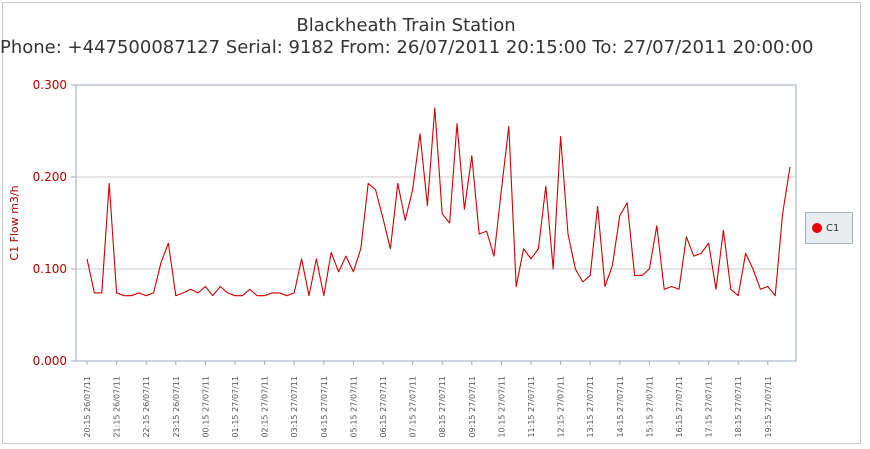 The image size is (870, 449). Describe the element at coordinates (50, 85) in the screenshot. I see `y-tick-label: 0.300` at that location.